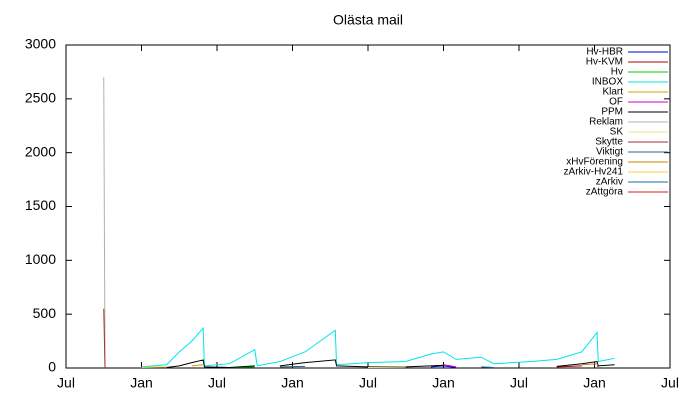 The image size is (700, 400). Describe the element at coordinates (609, 182) in the screenshot. I see `legend-label: zArkiv` at that location.